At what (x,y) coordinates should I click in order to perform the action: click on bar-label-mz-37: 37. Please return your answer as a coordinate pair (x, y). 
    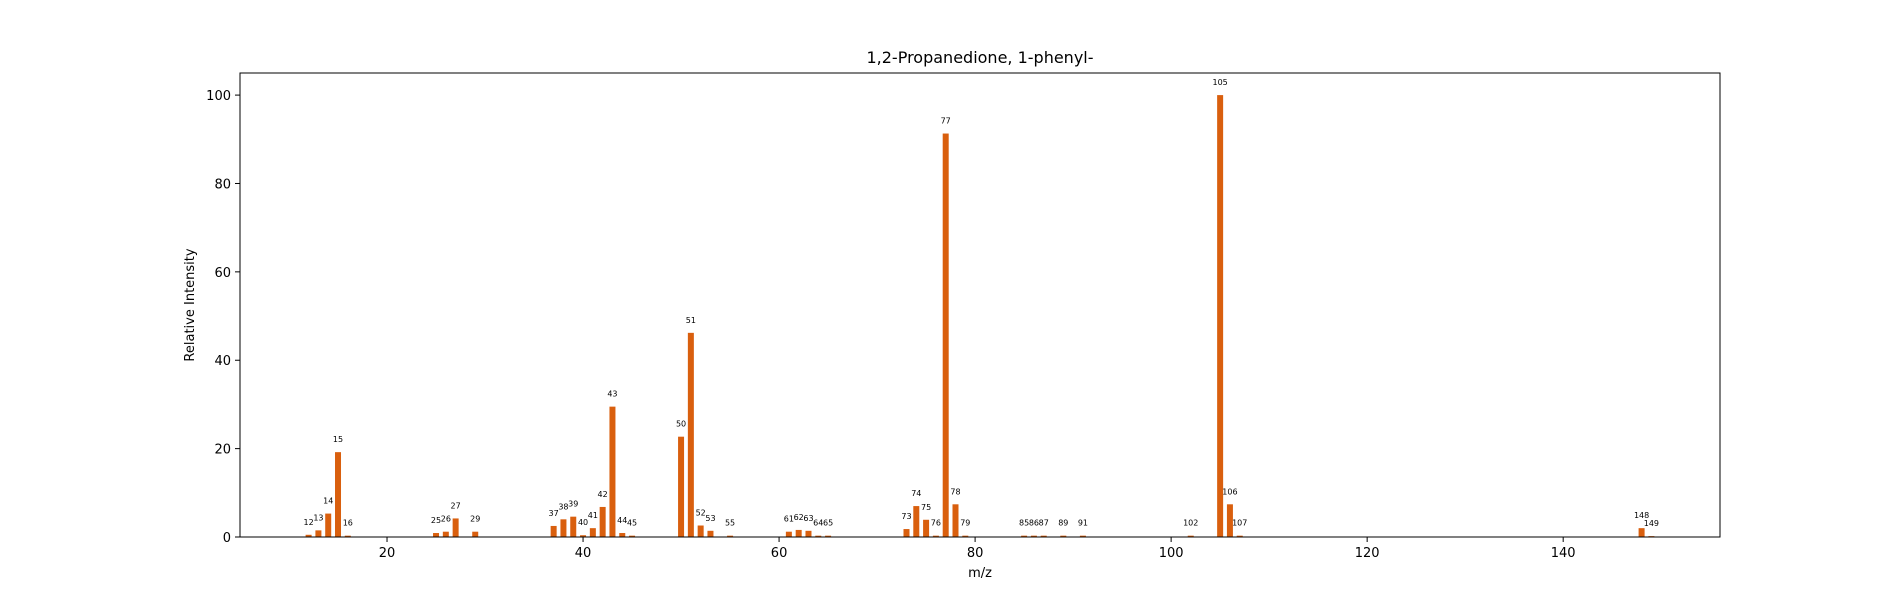
    Looking at the image, I should click on (554, 513).